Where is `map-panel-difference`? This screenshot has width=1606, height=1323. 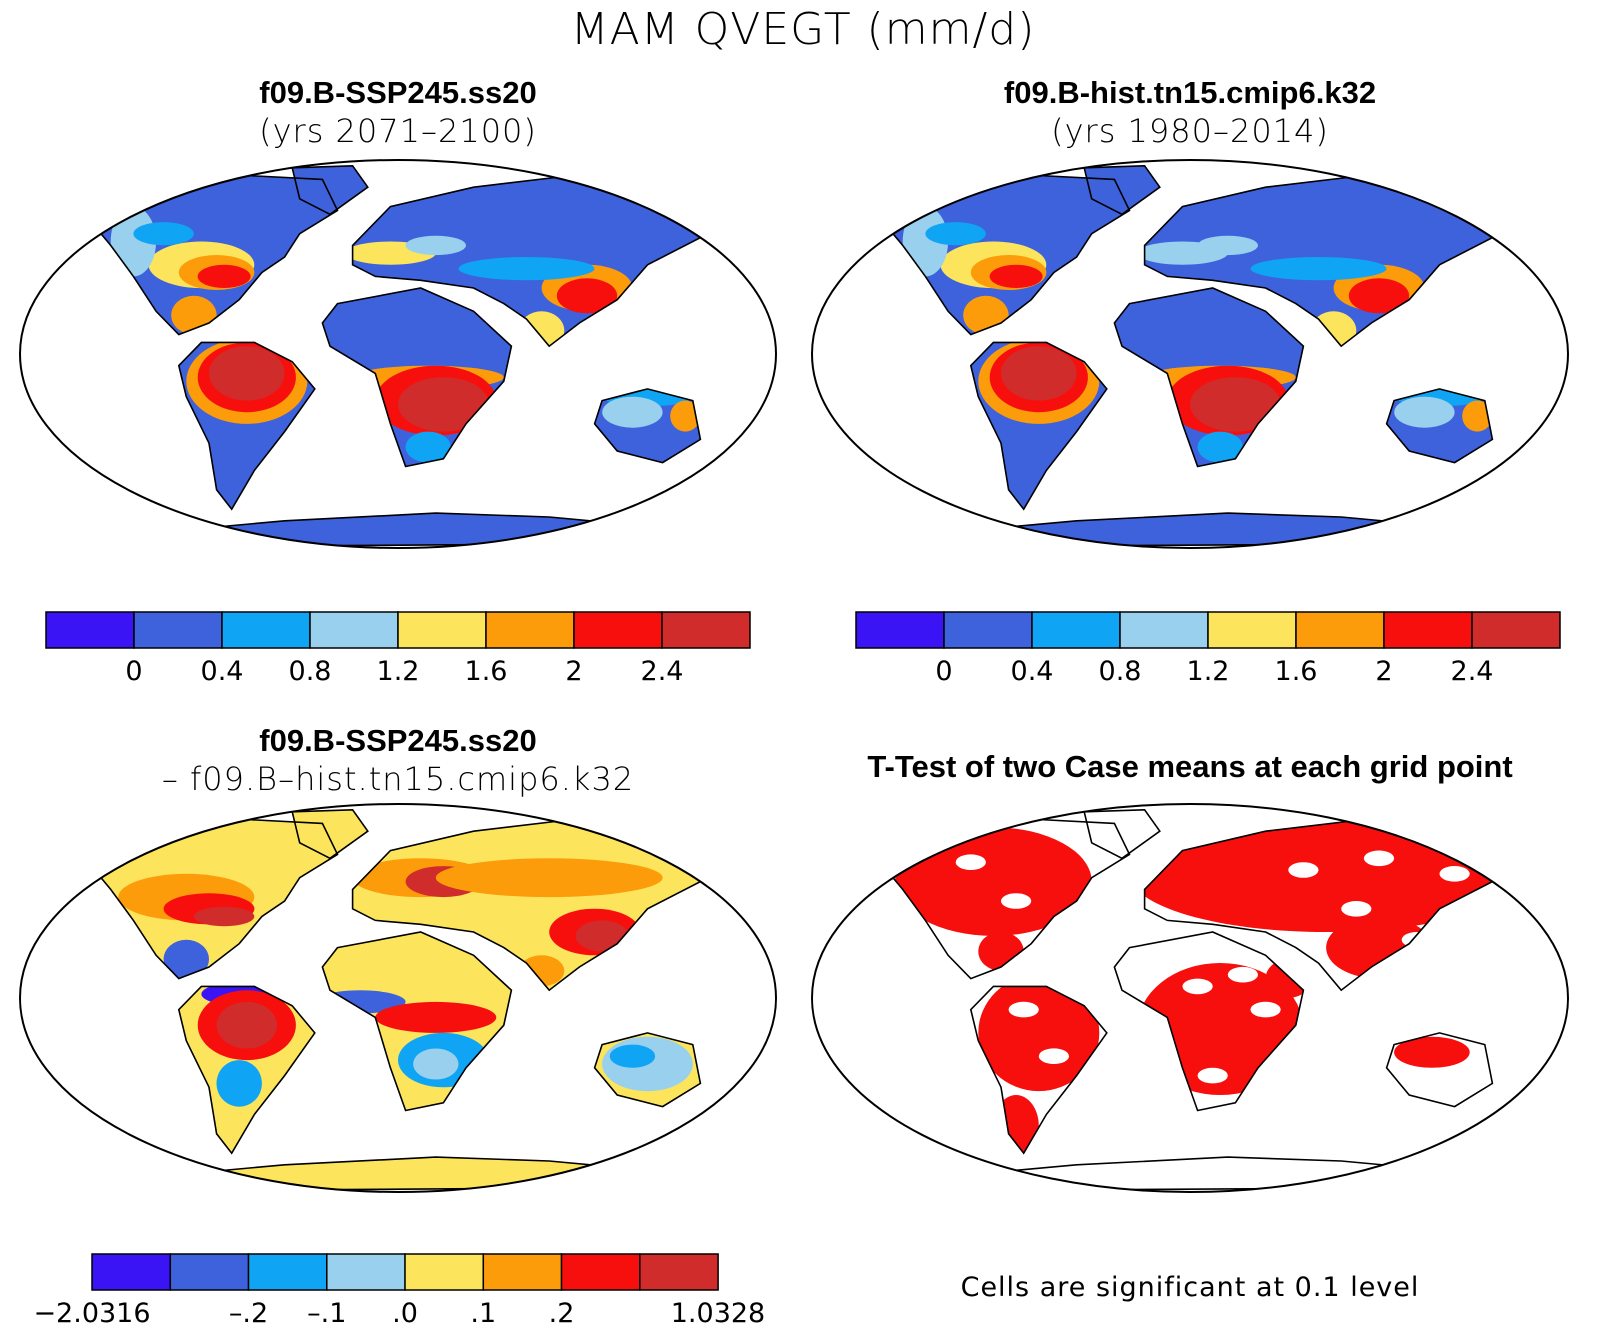 map-panel-difference is located at coordinates (398, 998).